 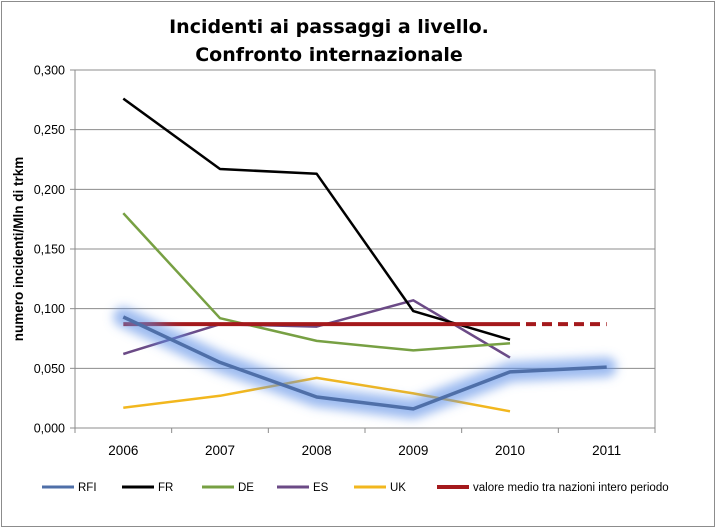 I want to click on x-tick-label: 2008, so click(x=317, y=450).